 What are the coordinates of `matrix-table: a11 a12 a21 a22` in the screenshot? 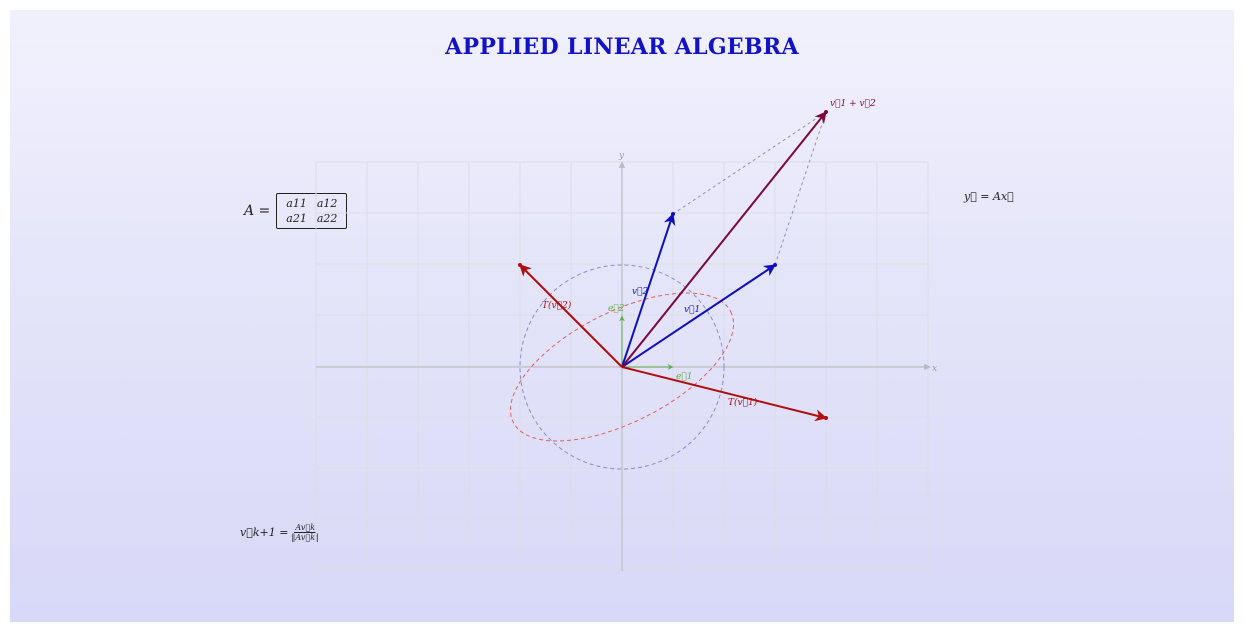 It's located at (311, 211).